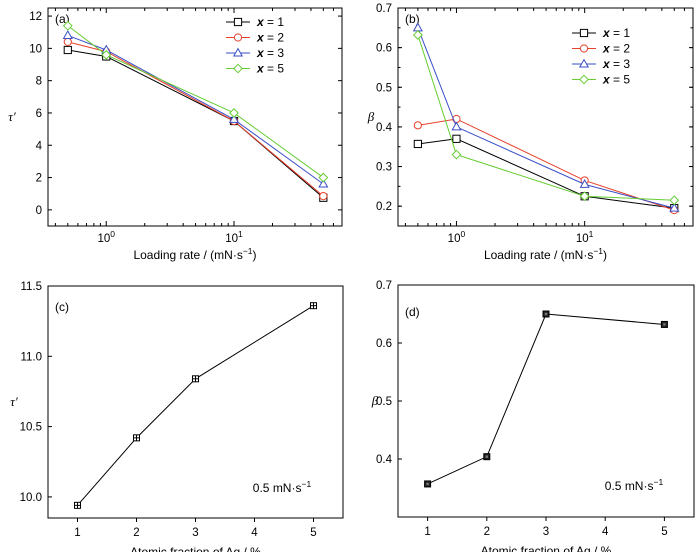 The width and height of the screenshot is (700, 552). Describe the element at coordinates (384, 207) in the screenshot. I see `y-tick-label: 0.2` at that location.